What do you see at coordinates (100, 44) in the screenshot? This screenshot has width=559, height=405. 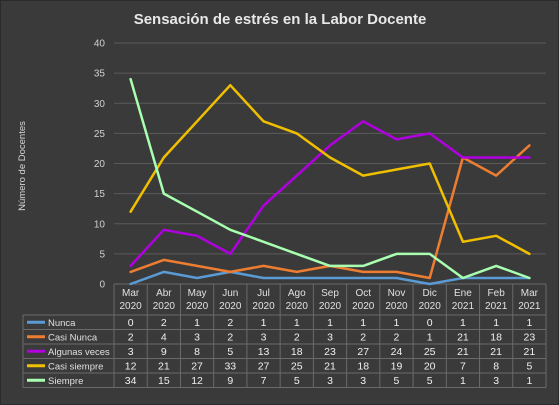 I see `y-tick-label: 40` at bounding box center [100, 44].